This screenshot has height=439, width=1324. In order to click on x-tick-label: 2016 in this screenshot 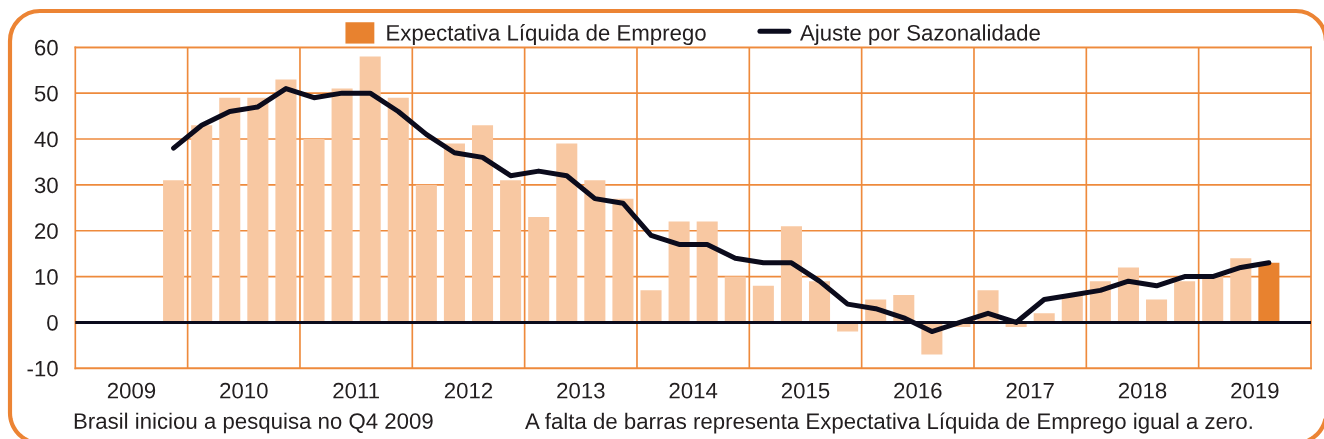, I will do `click(918, 390)`.